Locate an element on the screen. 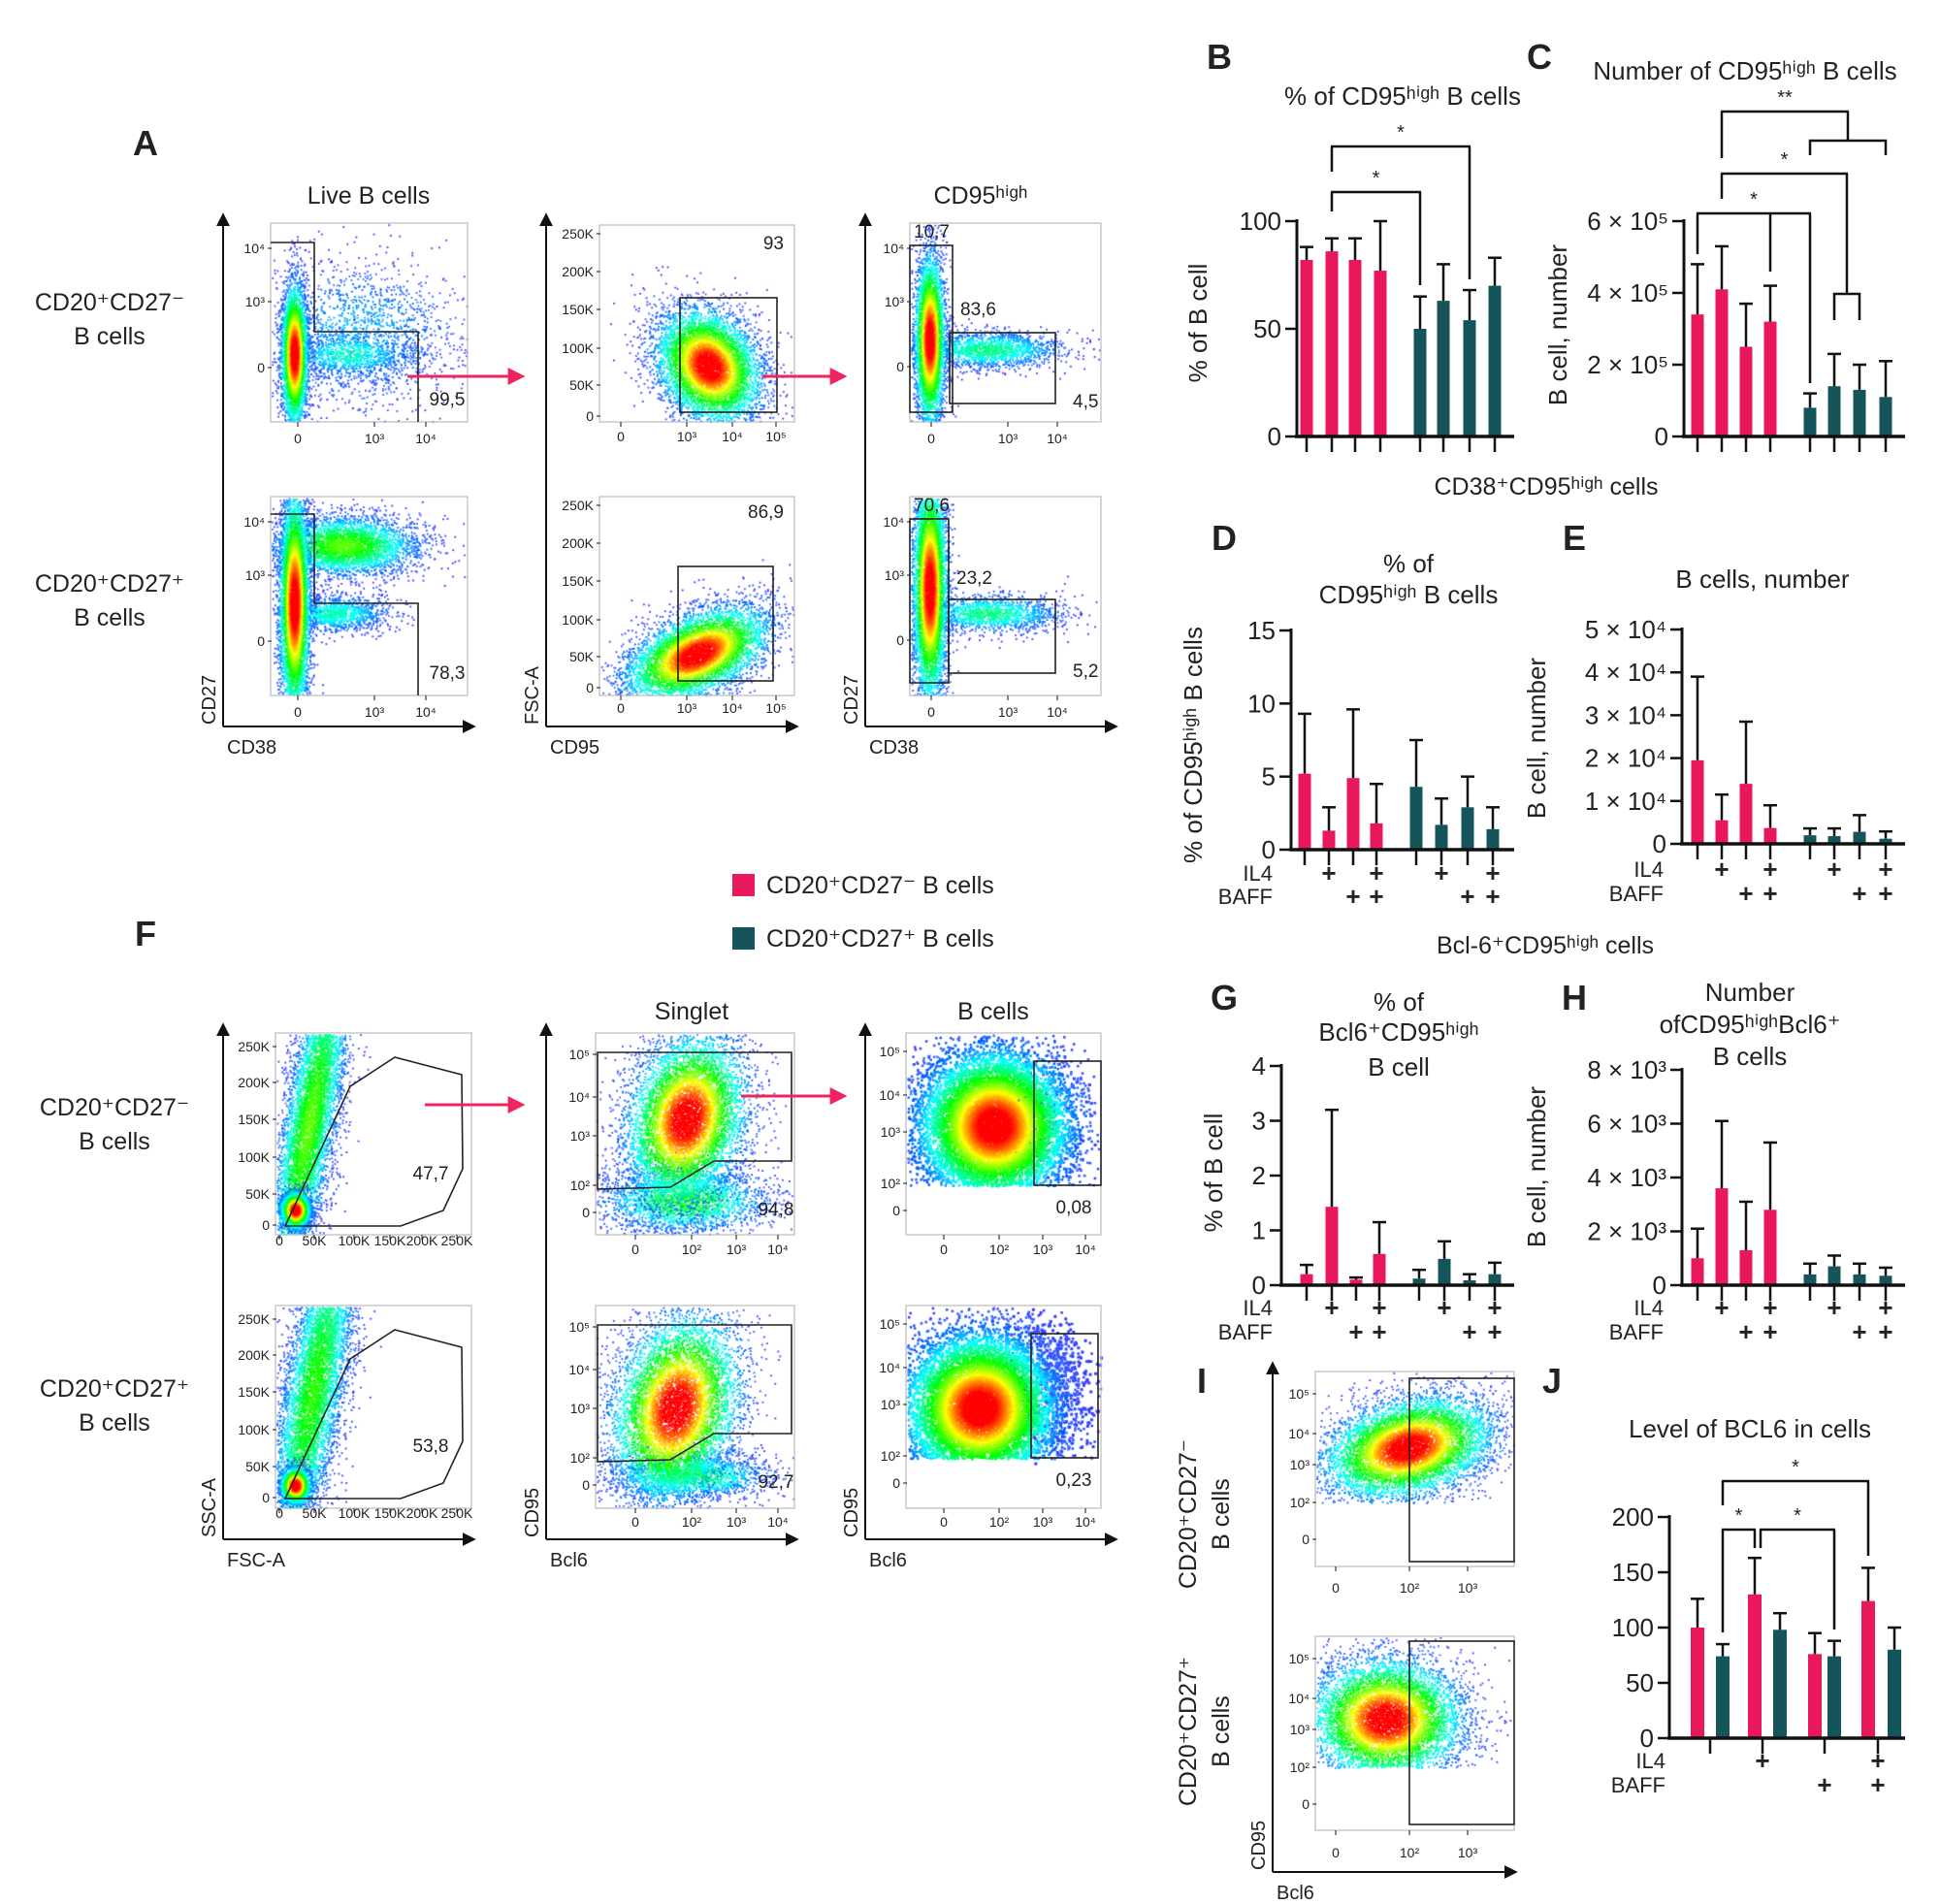 The width and height of the screenshot is (1940, 1904). y-tick-label: 15 is located at coordinates (1261, 630).